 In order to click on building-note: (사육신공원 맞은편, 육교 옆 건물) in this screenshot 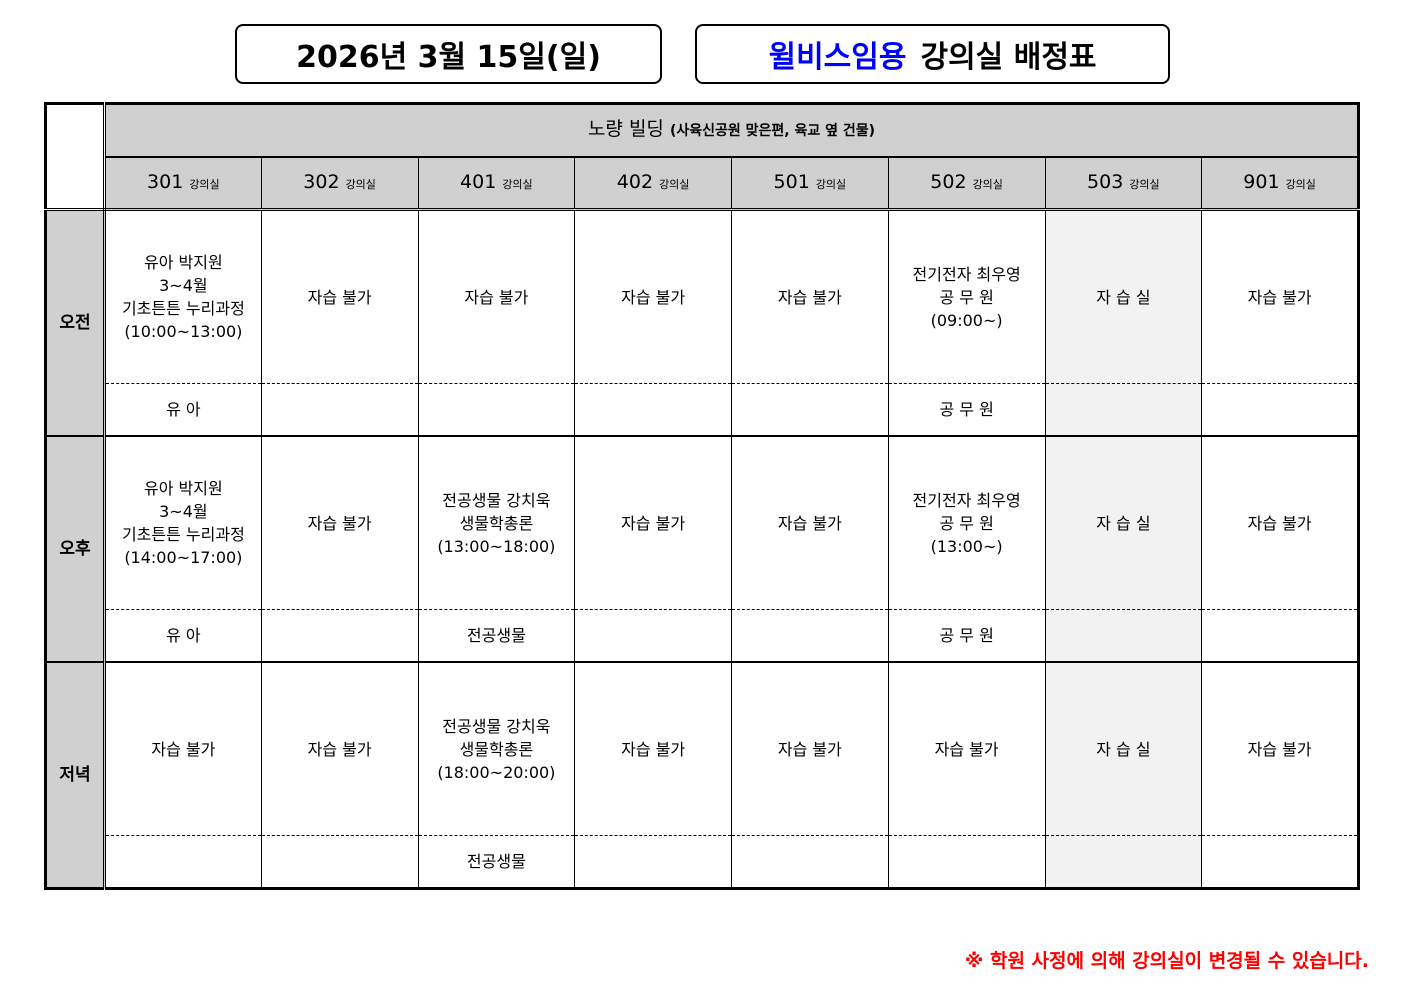, I will do `click(772, 131)`.